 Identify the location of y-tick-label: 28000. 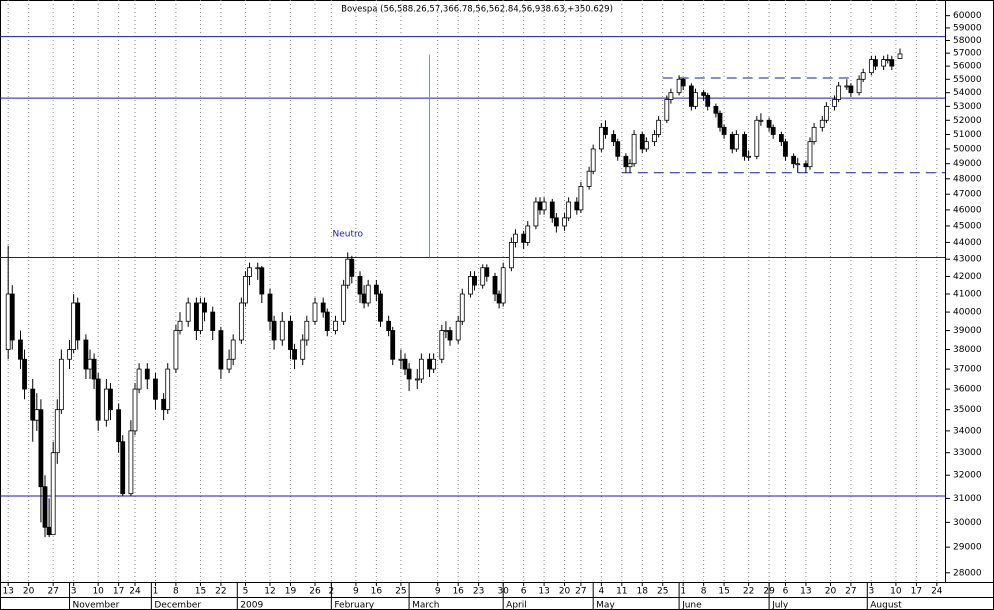
(967, 573).